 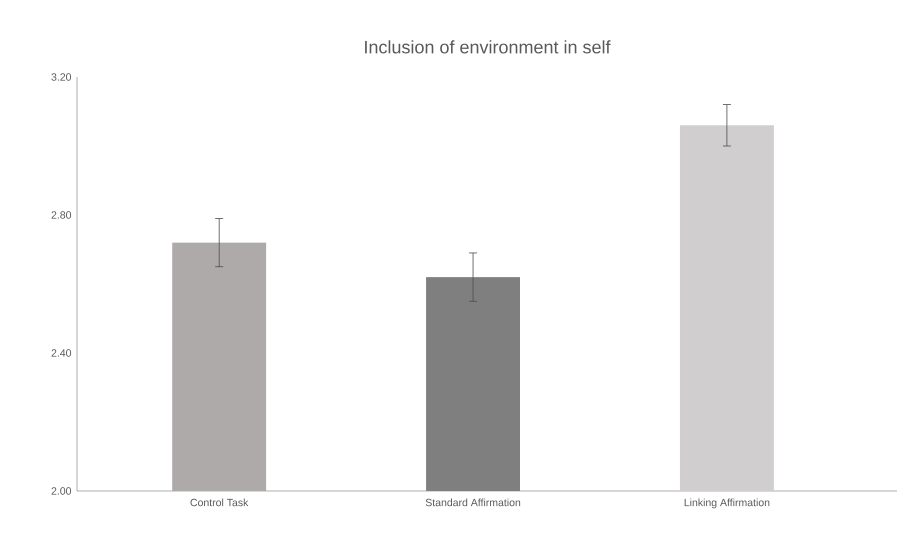 I want to click on y-tick-label: 3.20, so click(x=61, y=77).